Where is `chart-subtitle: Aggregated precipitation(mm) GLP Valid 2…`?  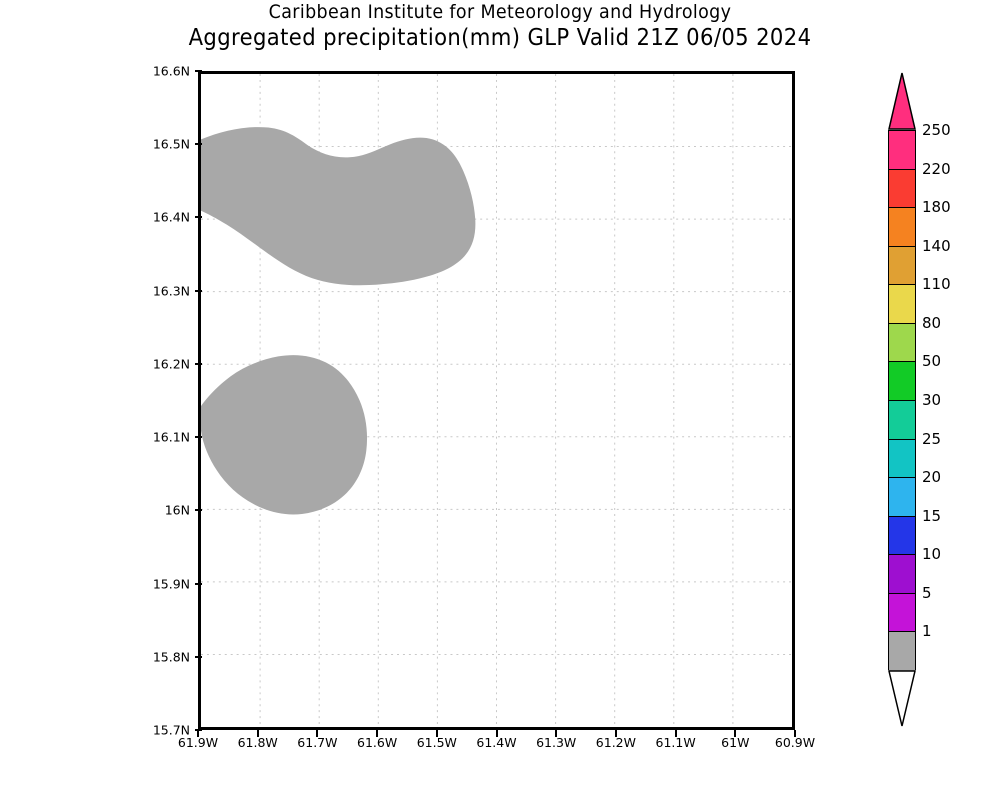
chart-subtitle: Aggregated precipitation(mm) GLP Valid 2… is located at coordinates (500, 38).